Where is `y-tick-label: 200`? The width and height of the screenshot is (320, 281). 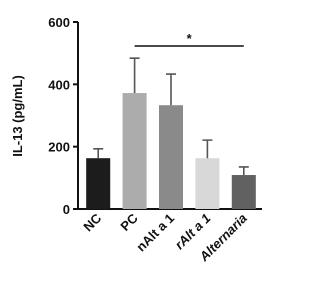
y-tick-label: 200 is located at coordinates (59, 147).